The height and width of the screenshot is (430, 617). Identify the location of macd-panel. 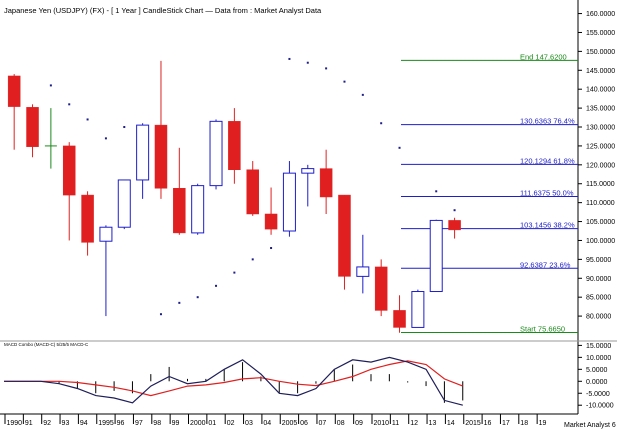
(234, 381).